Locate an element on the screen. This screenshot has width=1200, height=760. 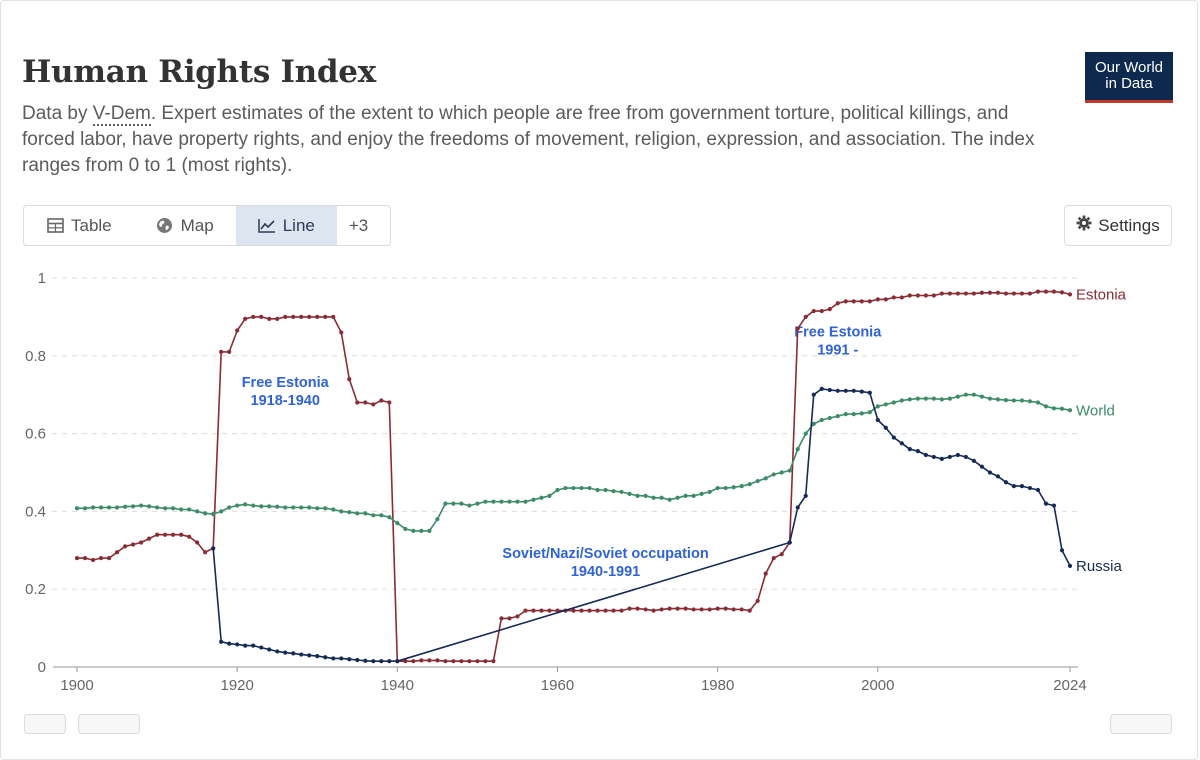
logo-line1: Our World is located at coordinates (1129, 67).